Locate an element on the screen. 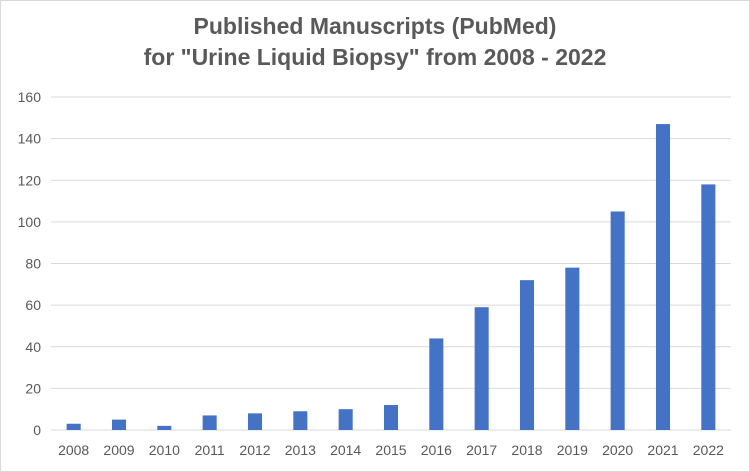 This screenshot has width=750, height=472. x-tick-label-2015: 2015 is located at coordinates (390, 450).